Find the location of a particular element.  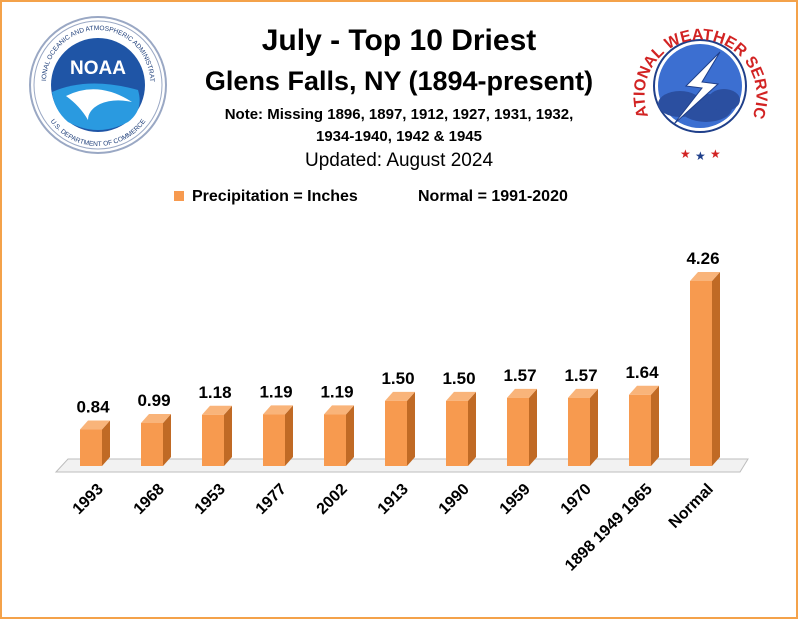

legend-label: Precipitation = Inches is located at coordinates (275, 196).